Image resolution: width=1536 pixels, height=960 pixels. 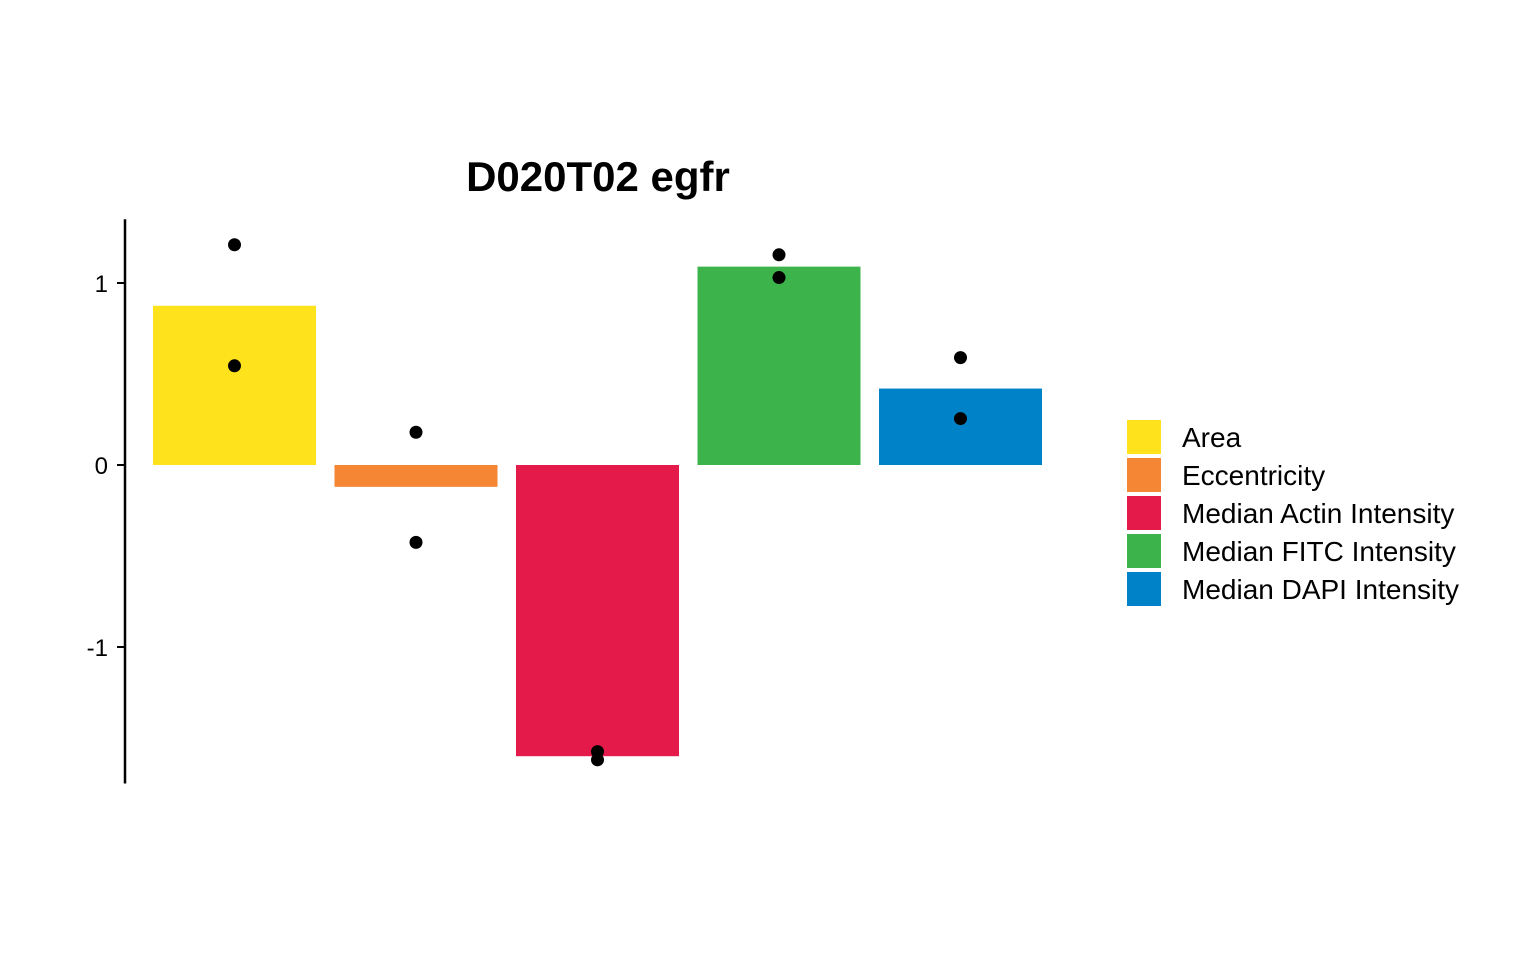 I want to click on legend-label: Eccentricity, so click(x=1253, y=475).